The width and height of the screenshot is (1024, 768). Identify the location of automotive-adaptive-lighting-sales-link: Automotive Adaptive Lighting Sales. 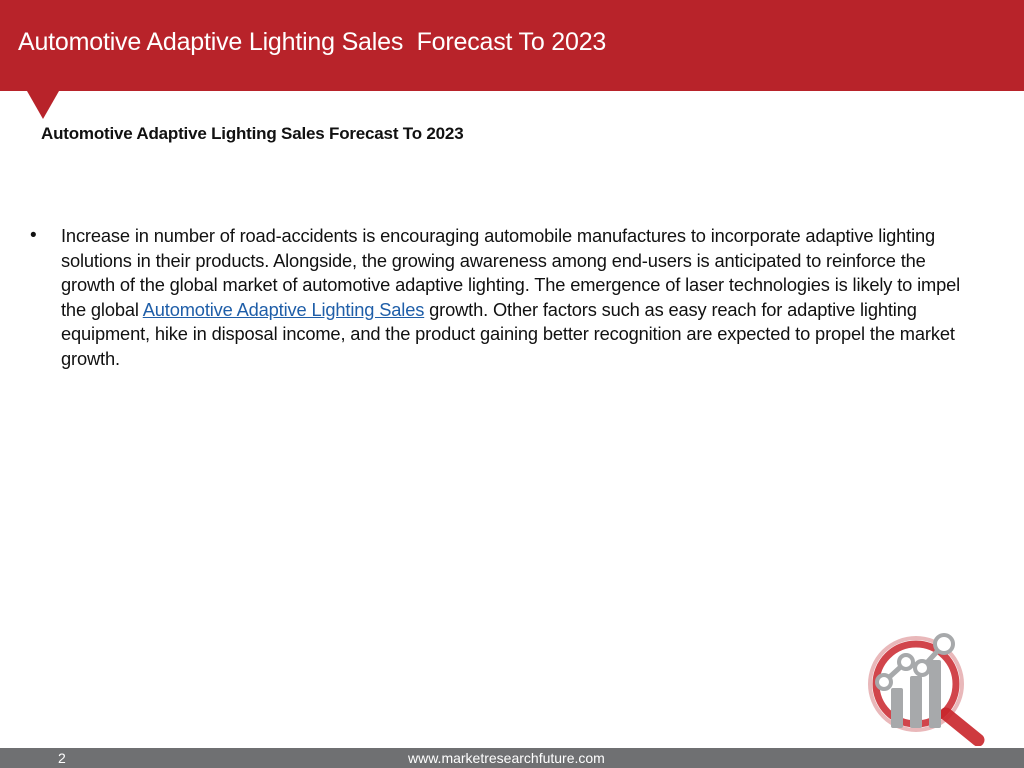
(283, 309).